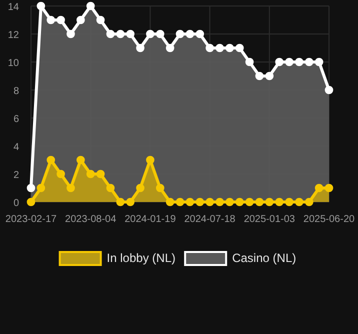  Describe the element at coordinates (150, 219) in the screenshot. I see `x-tick-label: 2024-01-19` at that location.